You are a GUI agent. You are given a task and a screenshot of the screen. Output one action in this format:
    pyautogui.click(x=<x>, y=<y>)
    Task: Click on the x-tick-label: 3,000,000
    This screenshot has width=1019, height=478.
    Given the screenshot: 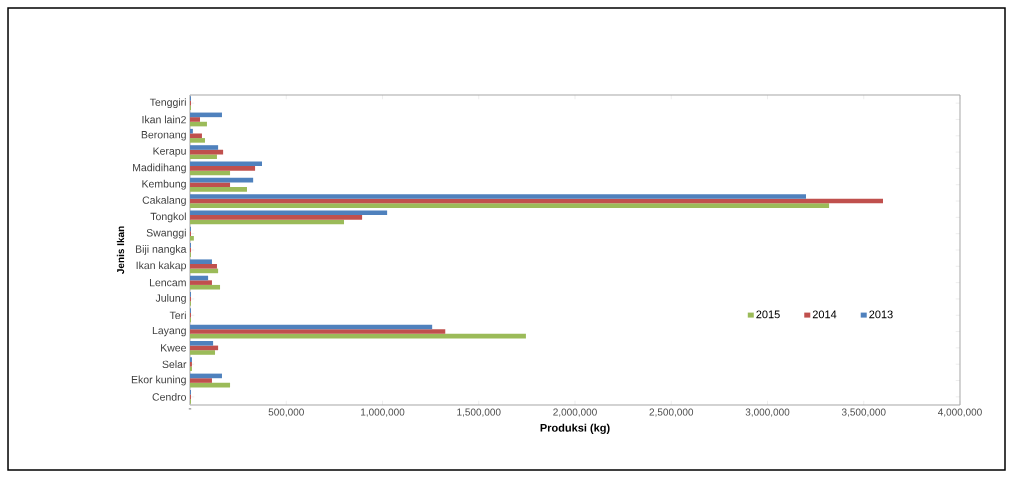 What is the action you would take?
    pyautogui.click(x=767, y=412)
    